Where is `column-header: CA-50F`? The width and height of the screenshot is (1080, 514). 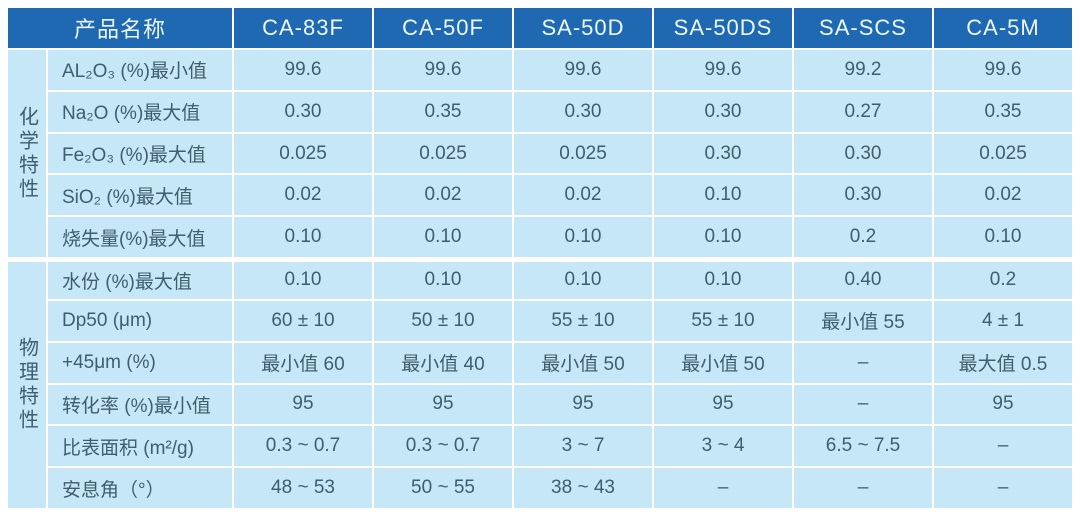
column-header: CA-50F is located at coordinates (443, 28).